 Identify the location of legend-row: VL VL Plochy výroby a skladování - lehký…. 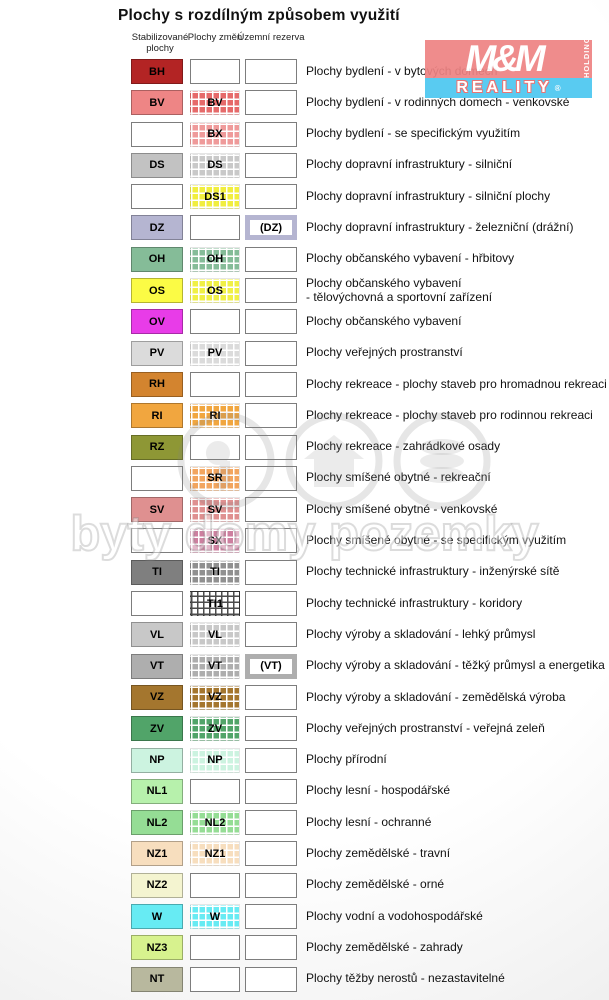
(369, 635).